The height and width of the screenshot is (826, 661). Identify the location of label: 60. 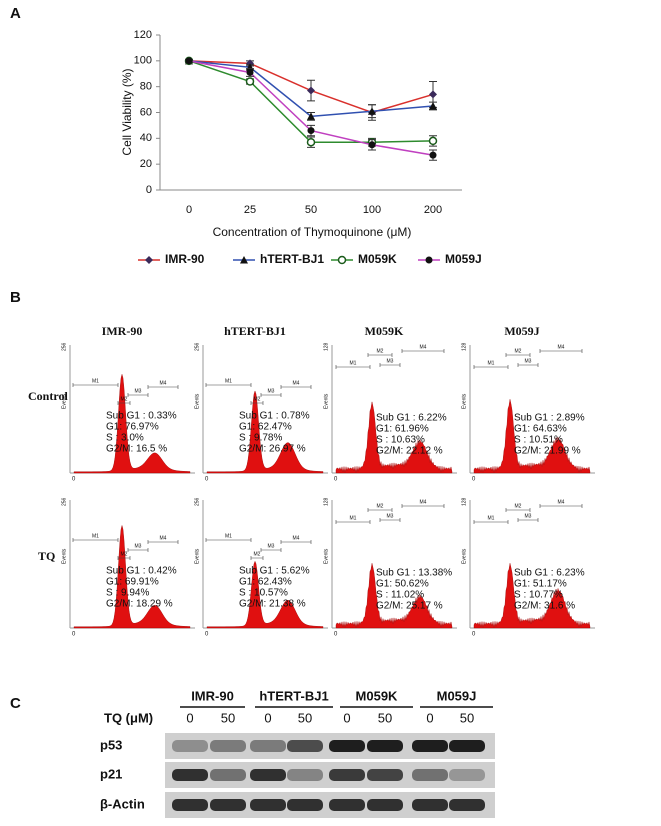
(146, 112).